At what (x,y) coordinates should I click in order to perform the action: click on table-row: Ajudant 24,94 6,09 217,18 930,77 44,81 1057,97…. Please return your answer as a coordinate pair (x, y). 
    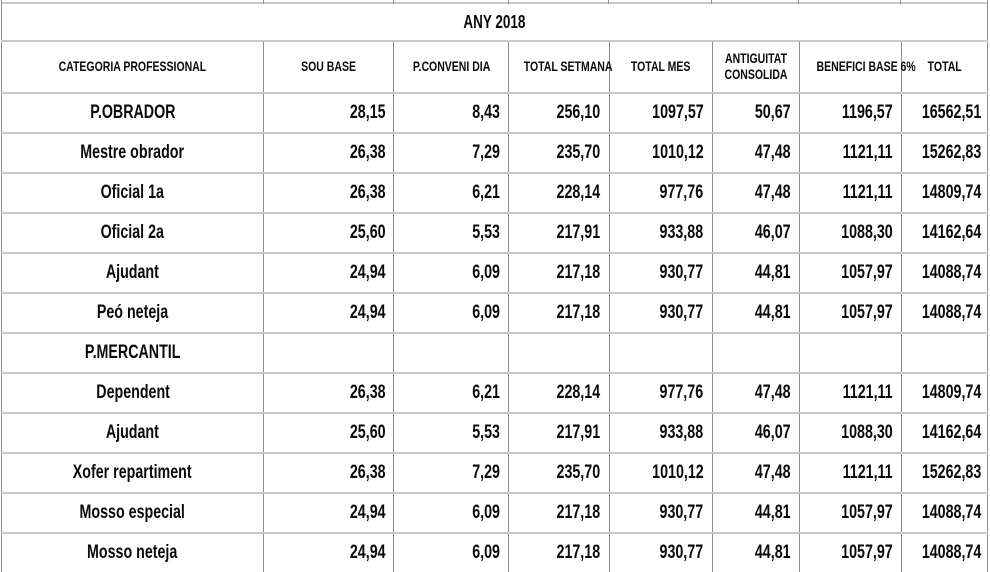
    Looking at the image, I should click on (494, 273).